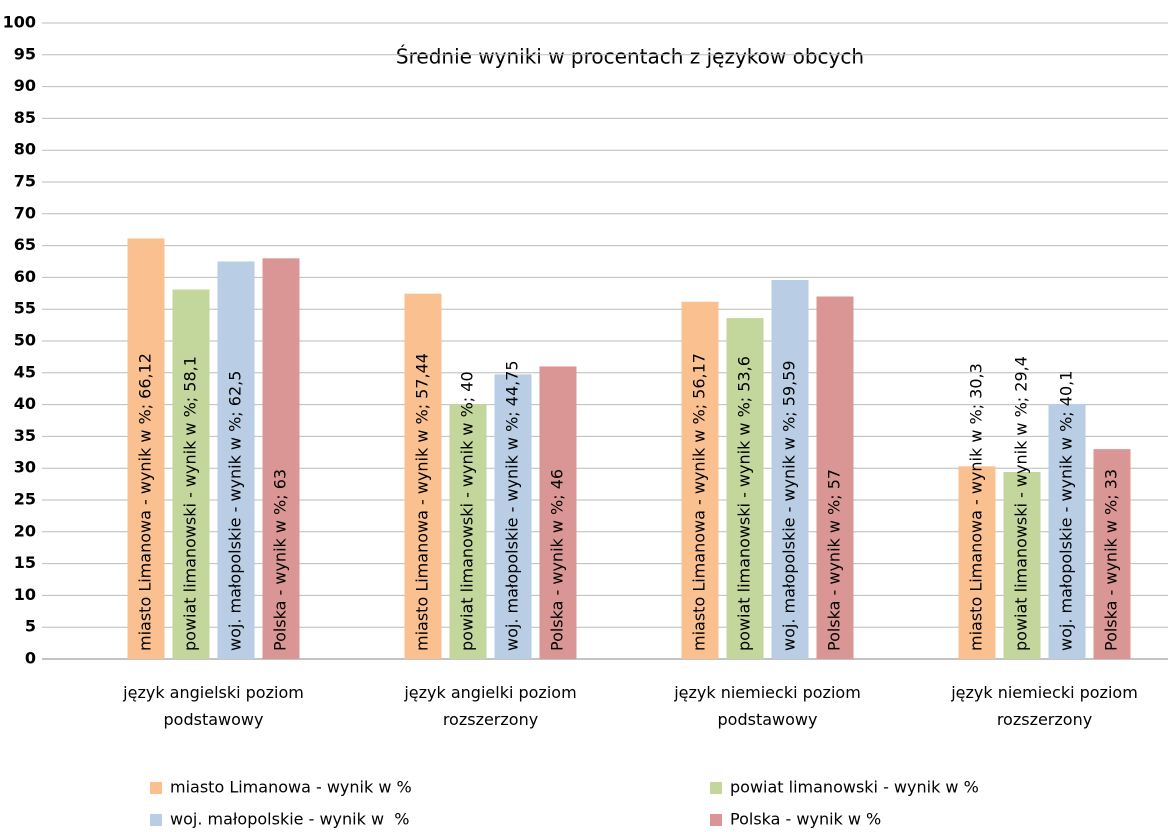 The width and height of the screenshot is (1168, 832). What do you see at coordinates (25, 244) in the screenshot?
I see `y-tick-label: 65` at bounding box center [25, 244].